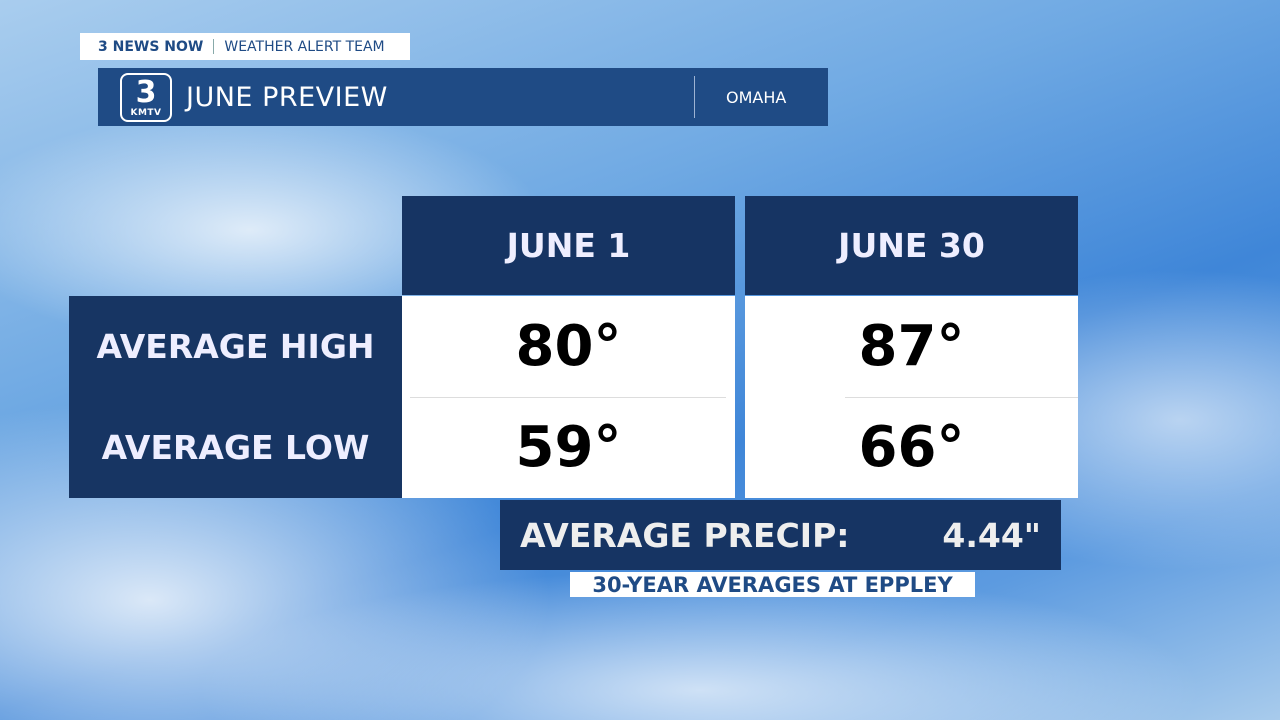  What do you see at coordinates (772, 584) in the screenshot?
I see `footnote: 30-YEAR AVERAGES AT EPPLEY` at bounding box center [772, 584].